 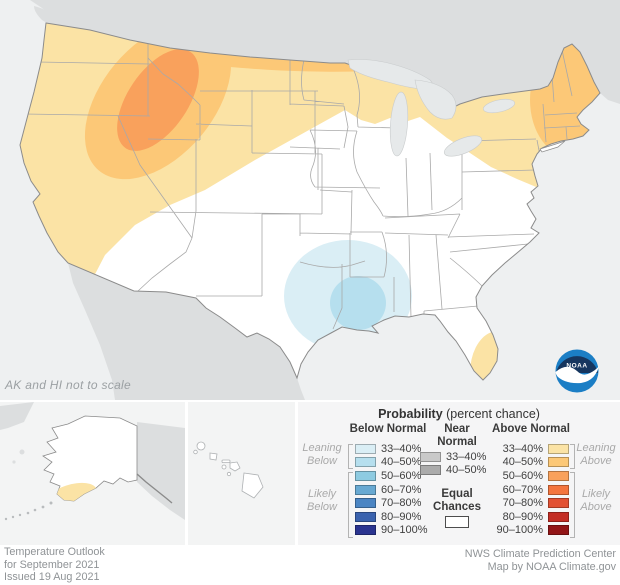 I want to click on below-50-60-swatch, so click(x=365, y=475).